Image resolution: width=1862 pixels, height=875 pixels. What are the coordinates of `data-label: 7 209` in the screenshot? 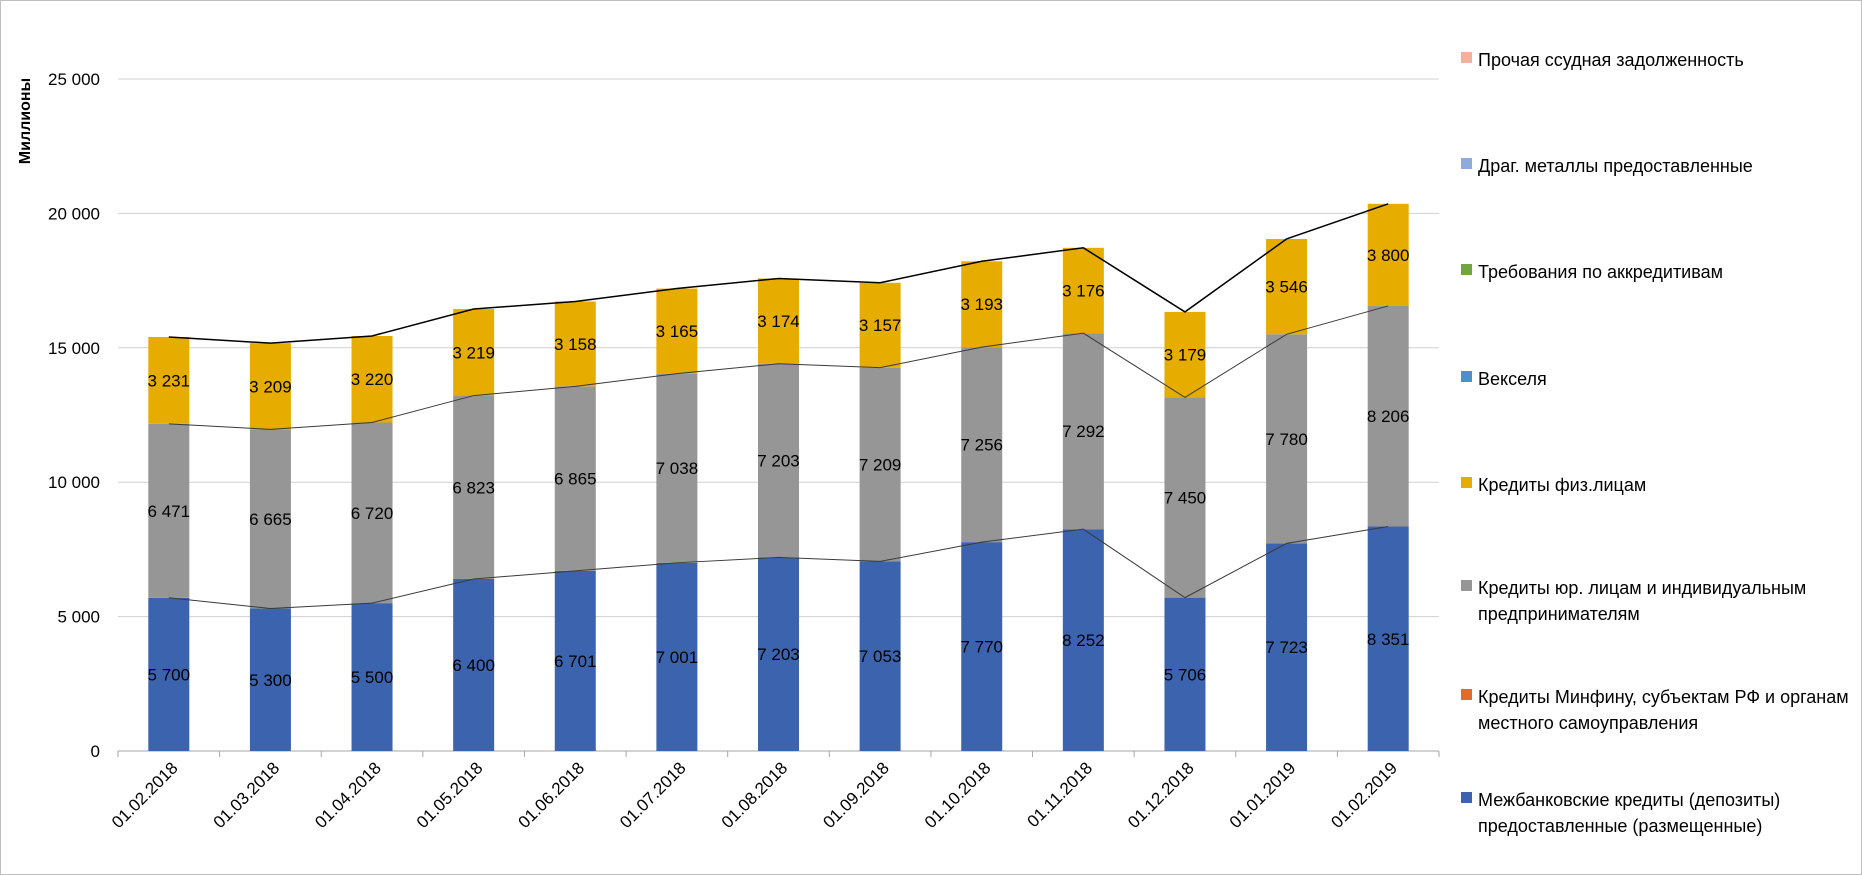 It's located at (880, 465).